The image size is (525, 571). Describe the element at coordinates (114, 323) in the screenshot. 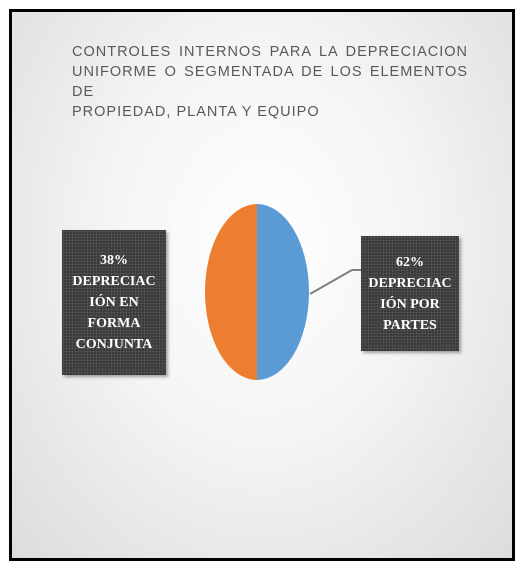

I see `data-label-line: FORMA` at that location.